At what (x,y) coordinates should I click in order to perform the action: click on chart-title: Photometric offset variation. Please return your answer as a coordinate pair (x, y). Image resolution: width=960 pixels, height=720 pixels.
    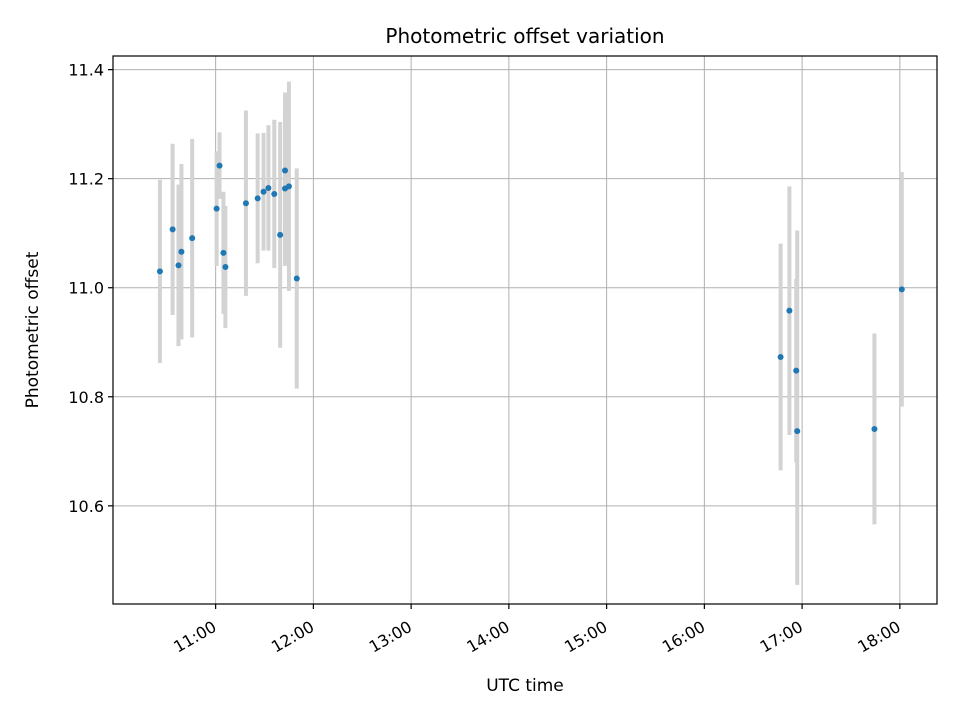
    Looking at the image, I should click on (524, 36).